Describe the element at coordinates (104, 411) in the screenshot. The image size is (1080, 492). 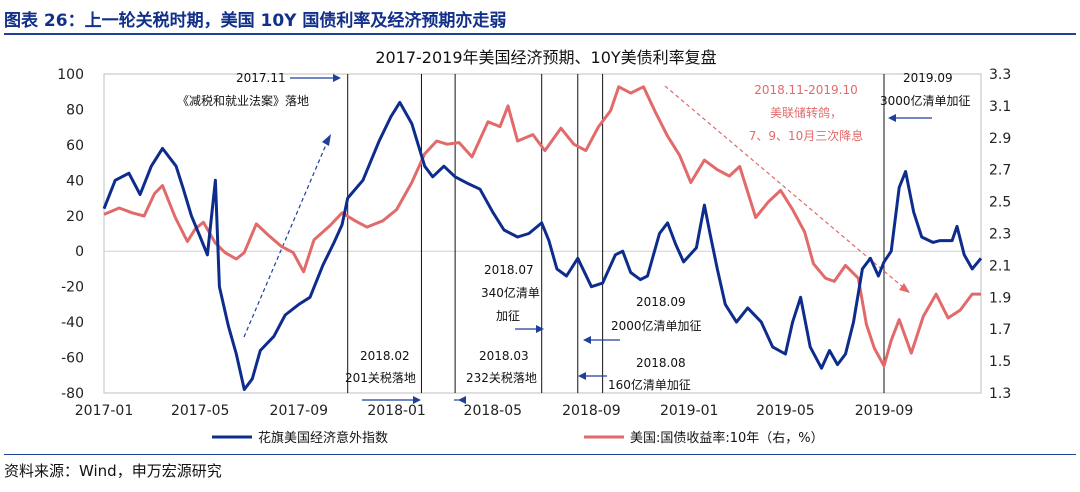
I see `x-tick-label: 2017-01` at that location.